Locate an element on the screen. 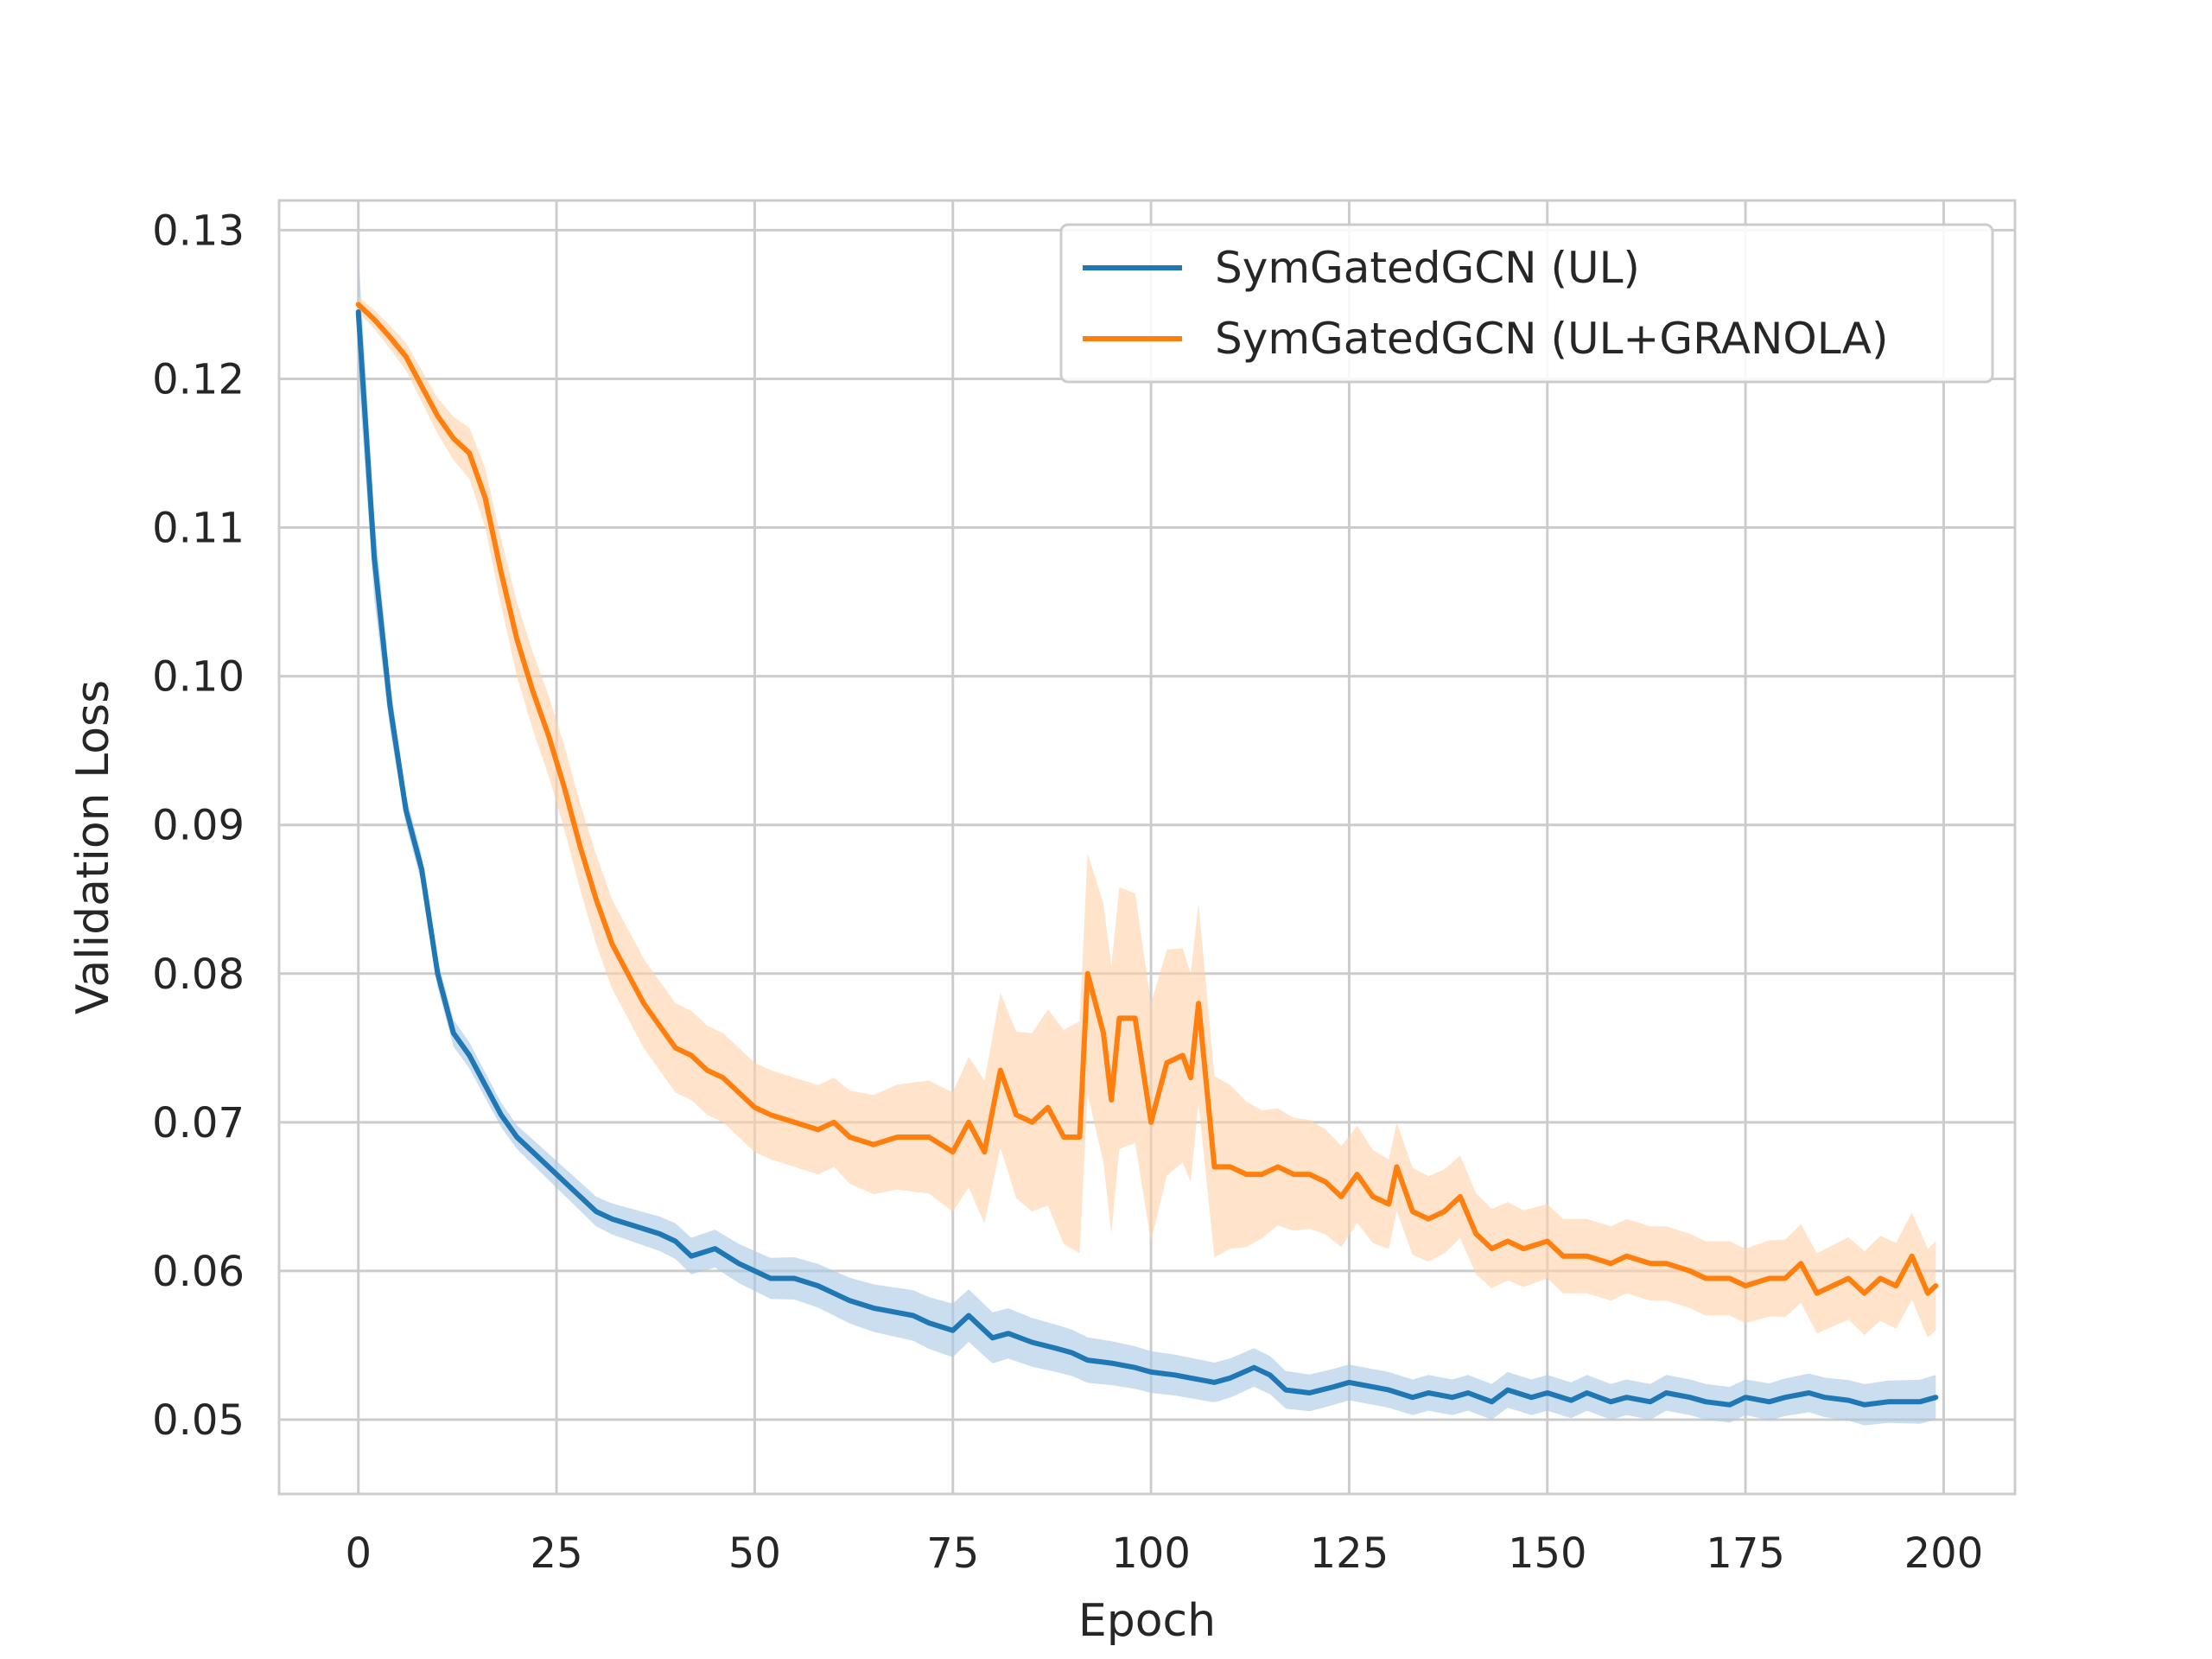 Image resolution: width=2212 pixels, height=1659 pixels. y-tick-label: 0.08 is located at coordinates (198, 974).